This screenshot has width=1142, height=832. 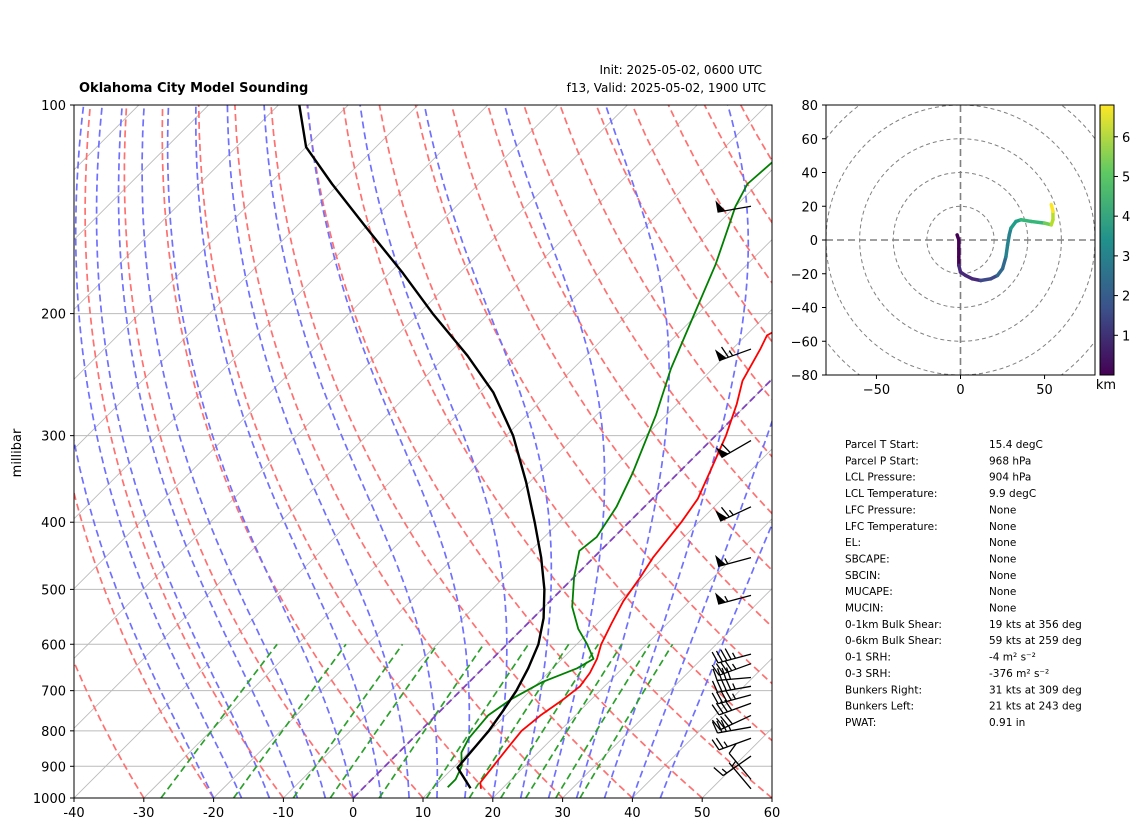 I want to click on table-label: LCL Pressure:, so click(x=880, y=478).